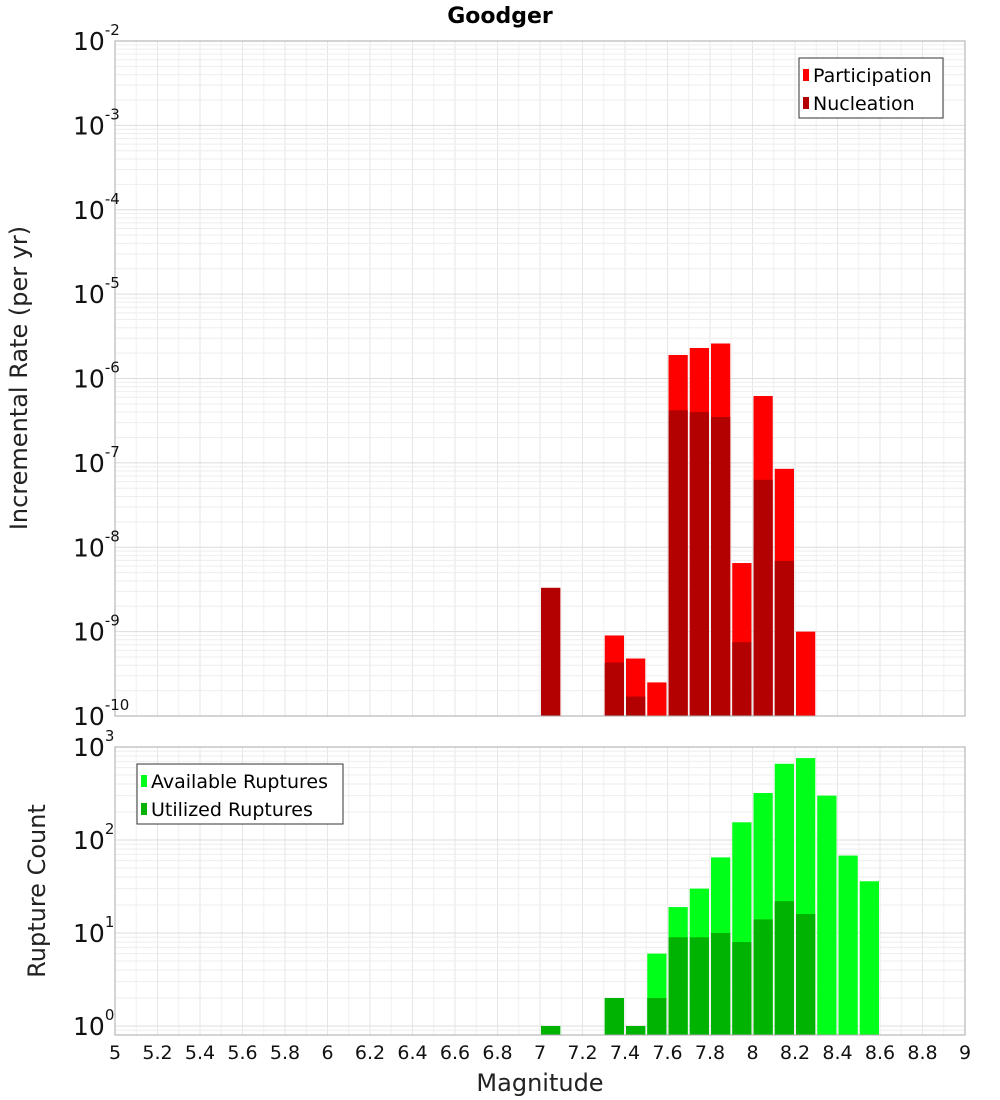 The width and height of the screenshot is (1000, 1100). I want to click on top-y-tick-label: 10⁻⁶, so click(96, 376).